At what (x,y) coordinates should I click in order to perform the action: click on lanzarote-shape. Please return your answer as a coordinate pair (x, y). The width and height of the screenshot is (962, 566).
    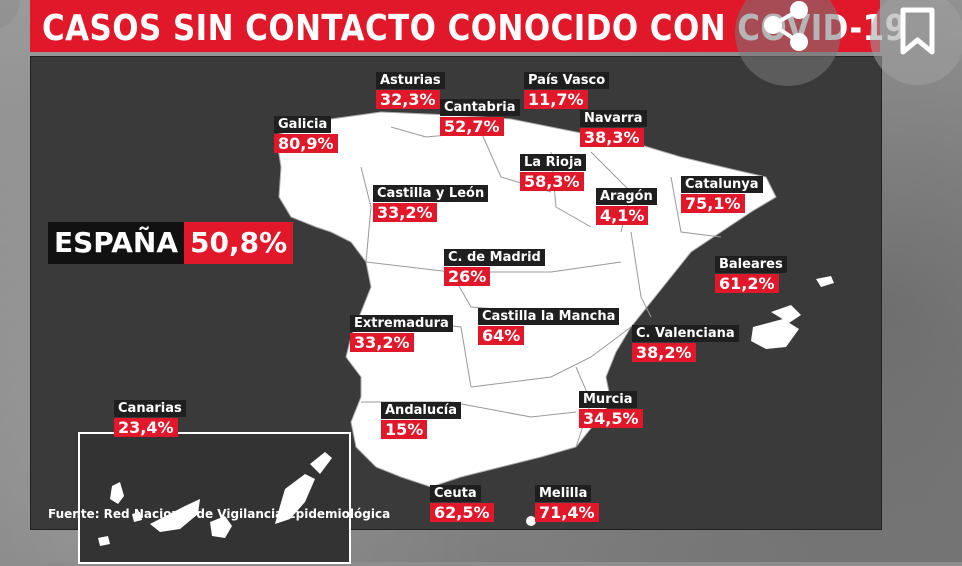
    Looking at the image, I should click on (321, 463).